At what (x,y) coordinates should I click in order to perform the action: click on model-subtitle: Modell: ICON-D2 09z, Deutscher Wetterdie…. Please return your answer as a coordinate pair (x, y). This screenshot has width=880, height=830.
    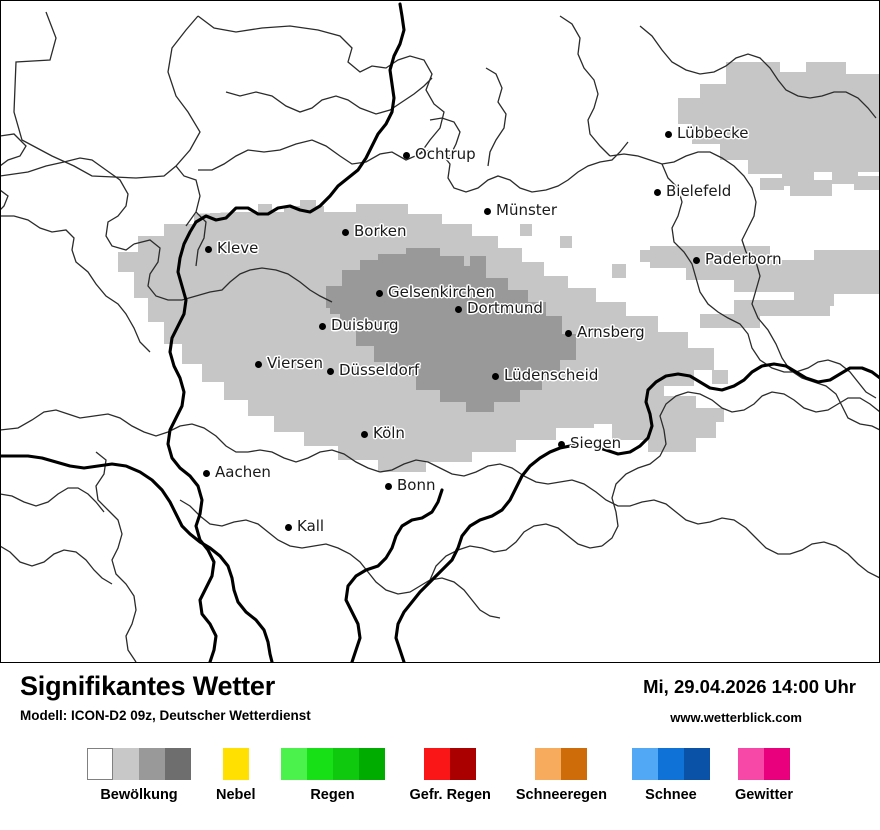
    Looking at the image, I should click on (165, 715).